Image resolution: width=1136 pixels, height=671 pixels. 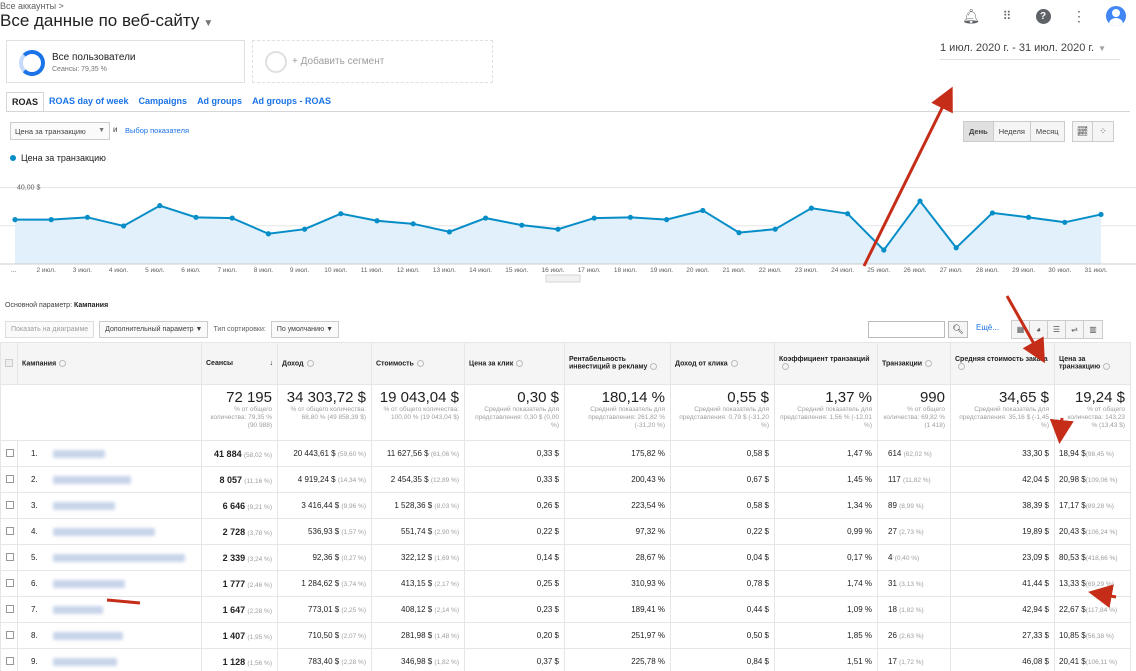 I want to click on col-aov: Средняя стоимость заказа, so click(x=1002, y=363).